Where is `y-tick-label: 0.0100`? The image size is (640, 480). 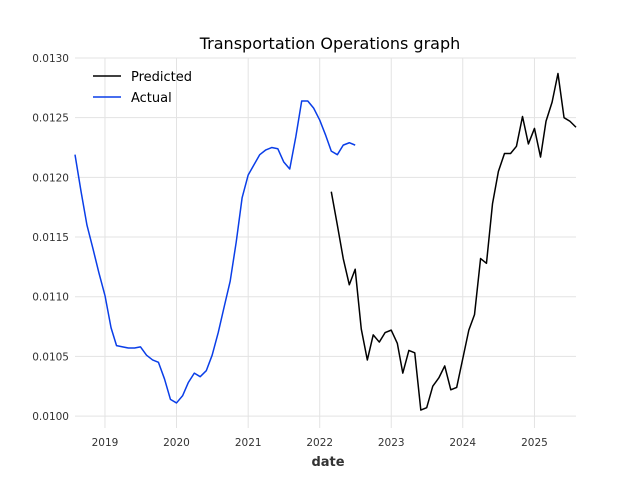 y-tick-label: 0.0100 is located at coordinates (50, 417).